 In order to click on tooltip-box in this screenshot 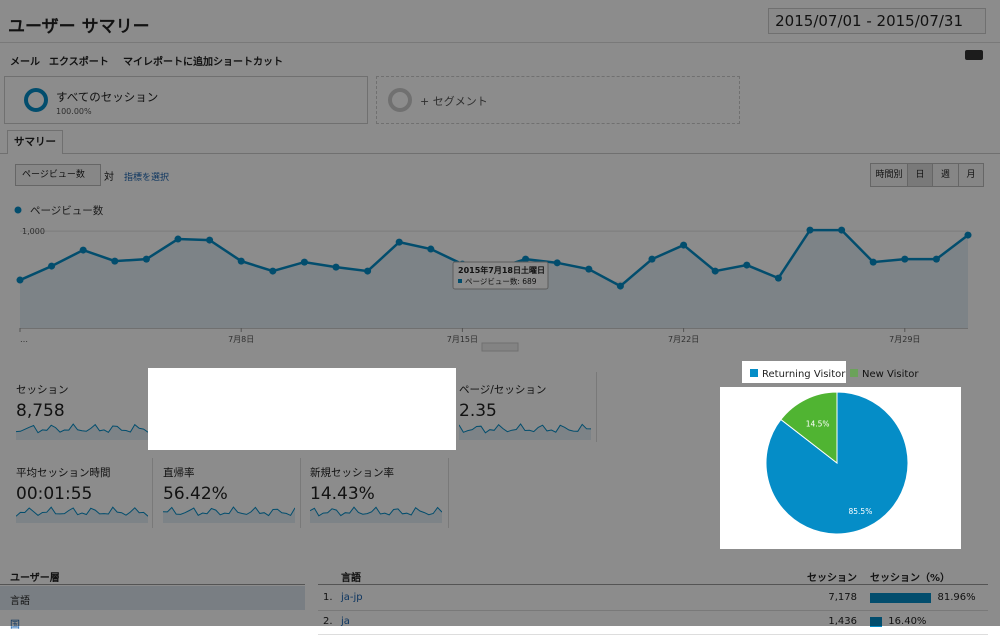, I will do `click(500, 275)`.